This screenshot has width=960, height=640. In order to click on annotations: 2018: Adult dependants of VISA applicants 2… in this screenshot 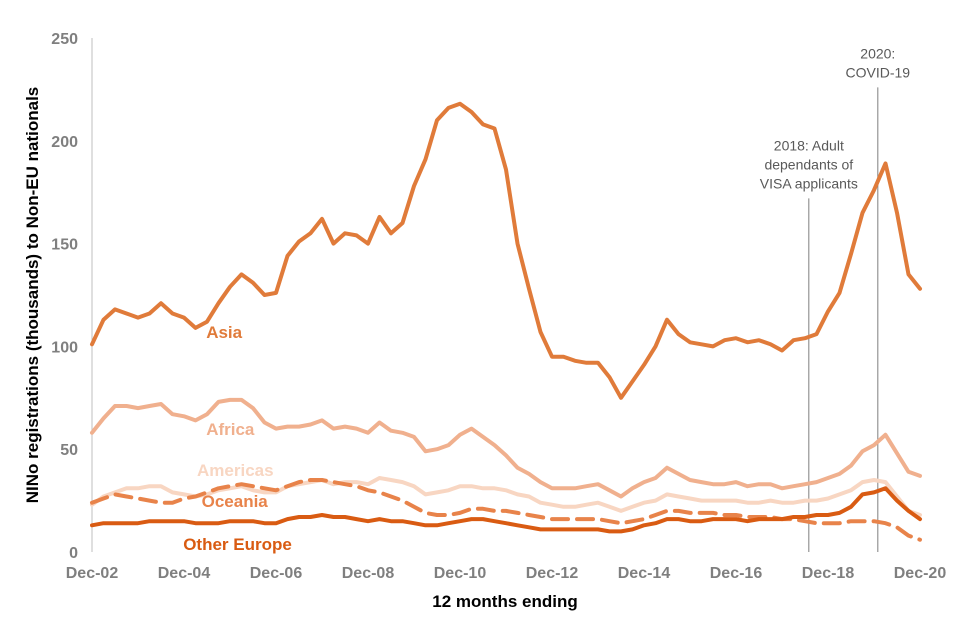, I will do `click(835, 298)`.